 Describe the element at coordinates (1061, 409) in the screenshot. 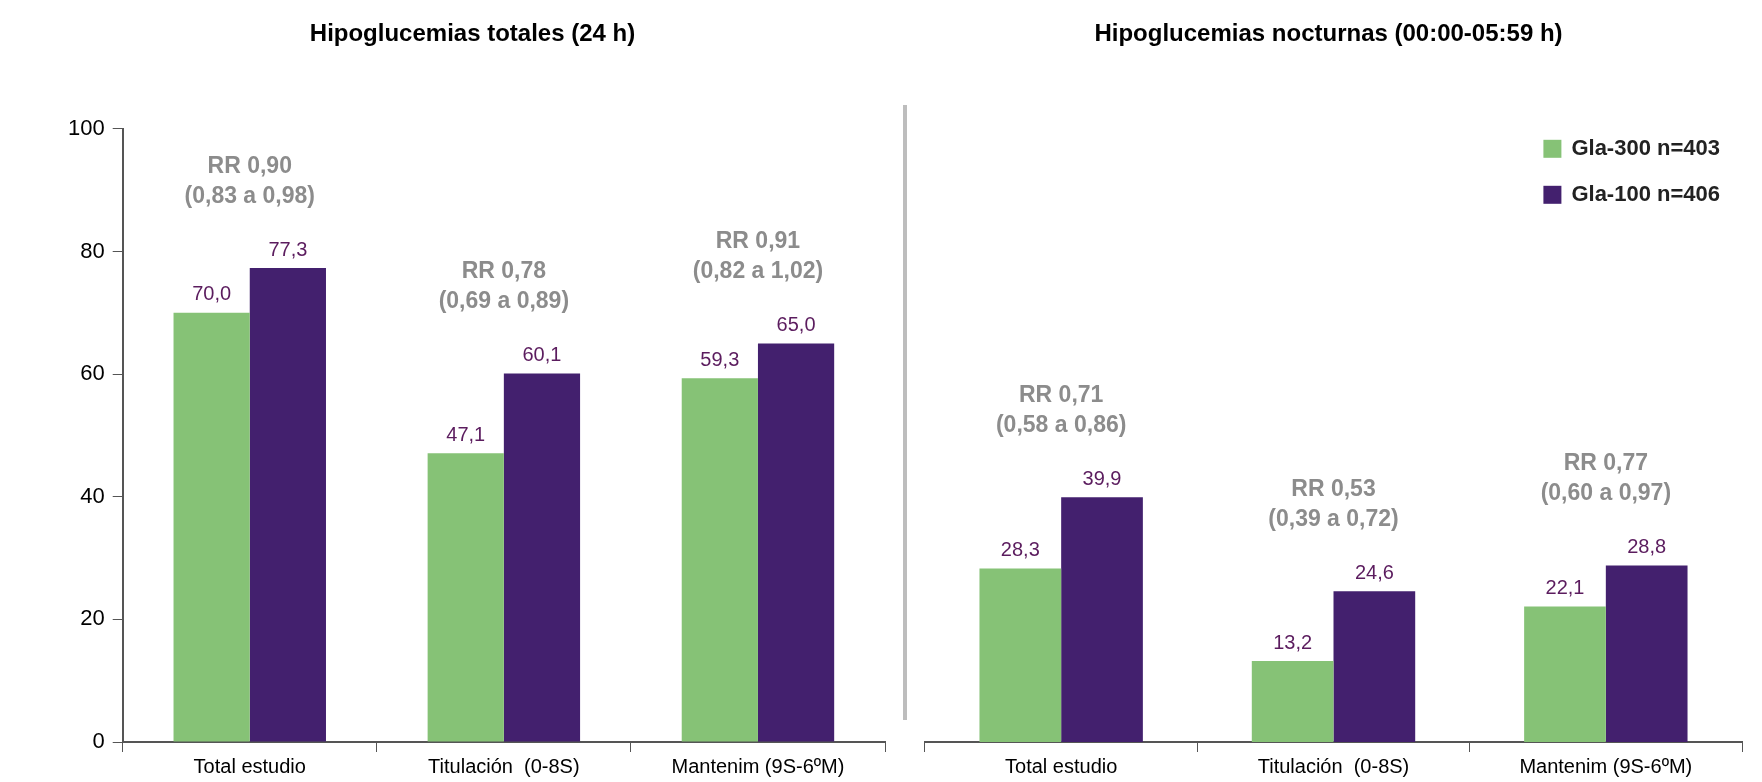

I see `annotation: RR 0,71 (0,58 a 0,86)` at that location.